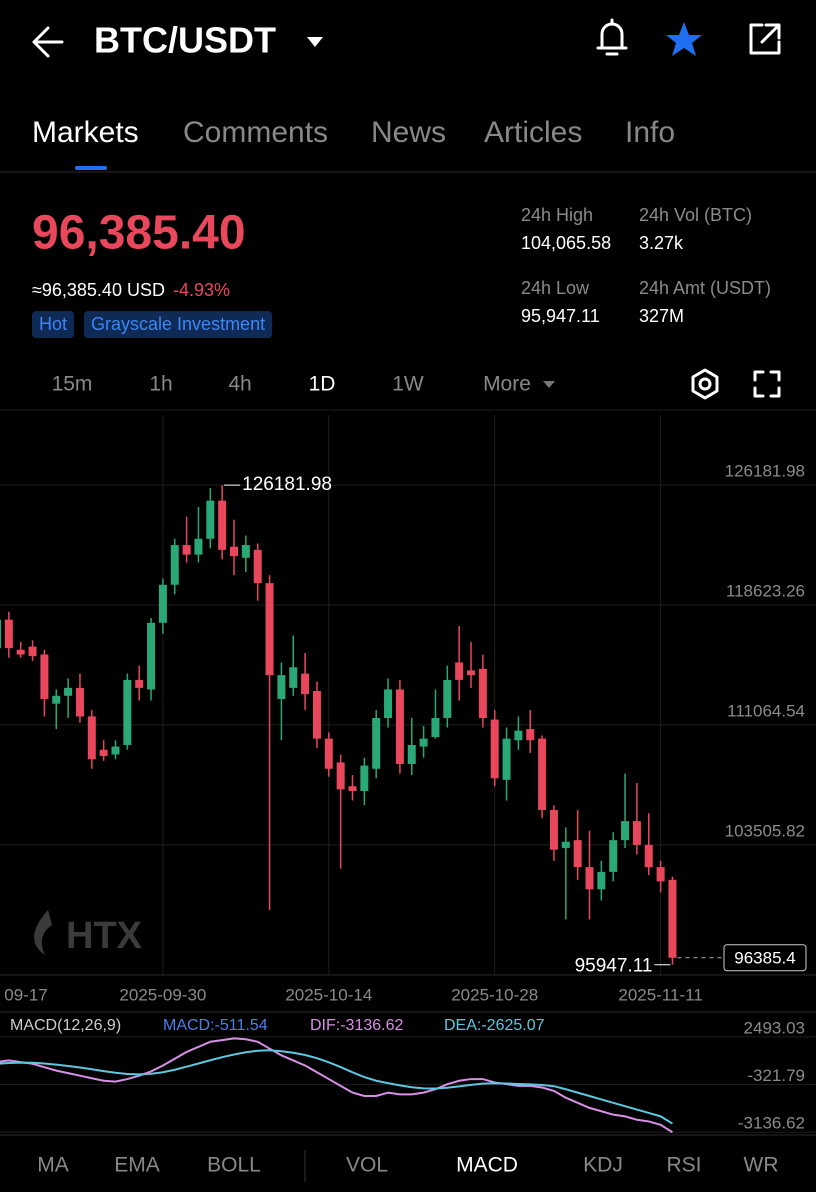 This screenshot has height=1192, width=816. I want to click on indicator: MA, so click(53, 1165).